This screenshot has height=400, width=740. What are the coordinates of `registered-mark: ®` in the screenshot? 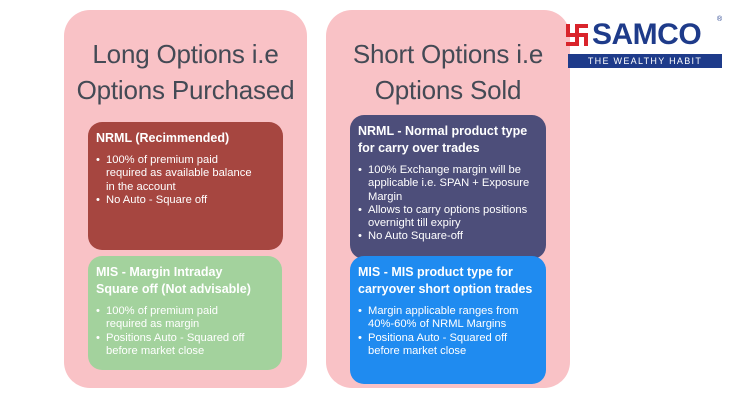 It's located at (720, 19).